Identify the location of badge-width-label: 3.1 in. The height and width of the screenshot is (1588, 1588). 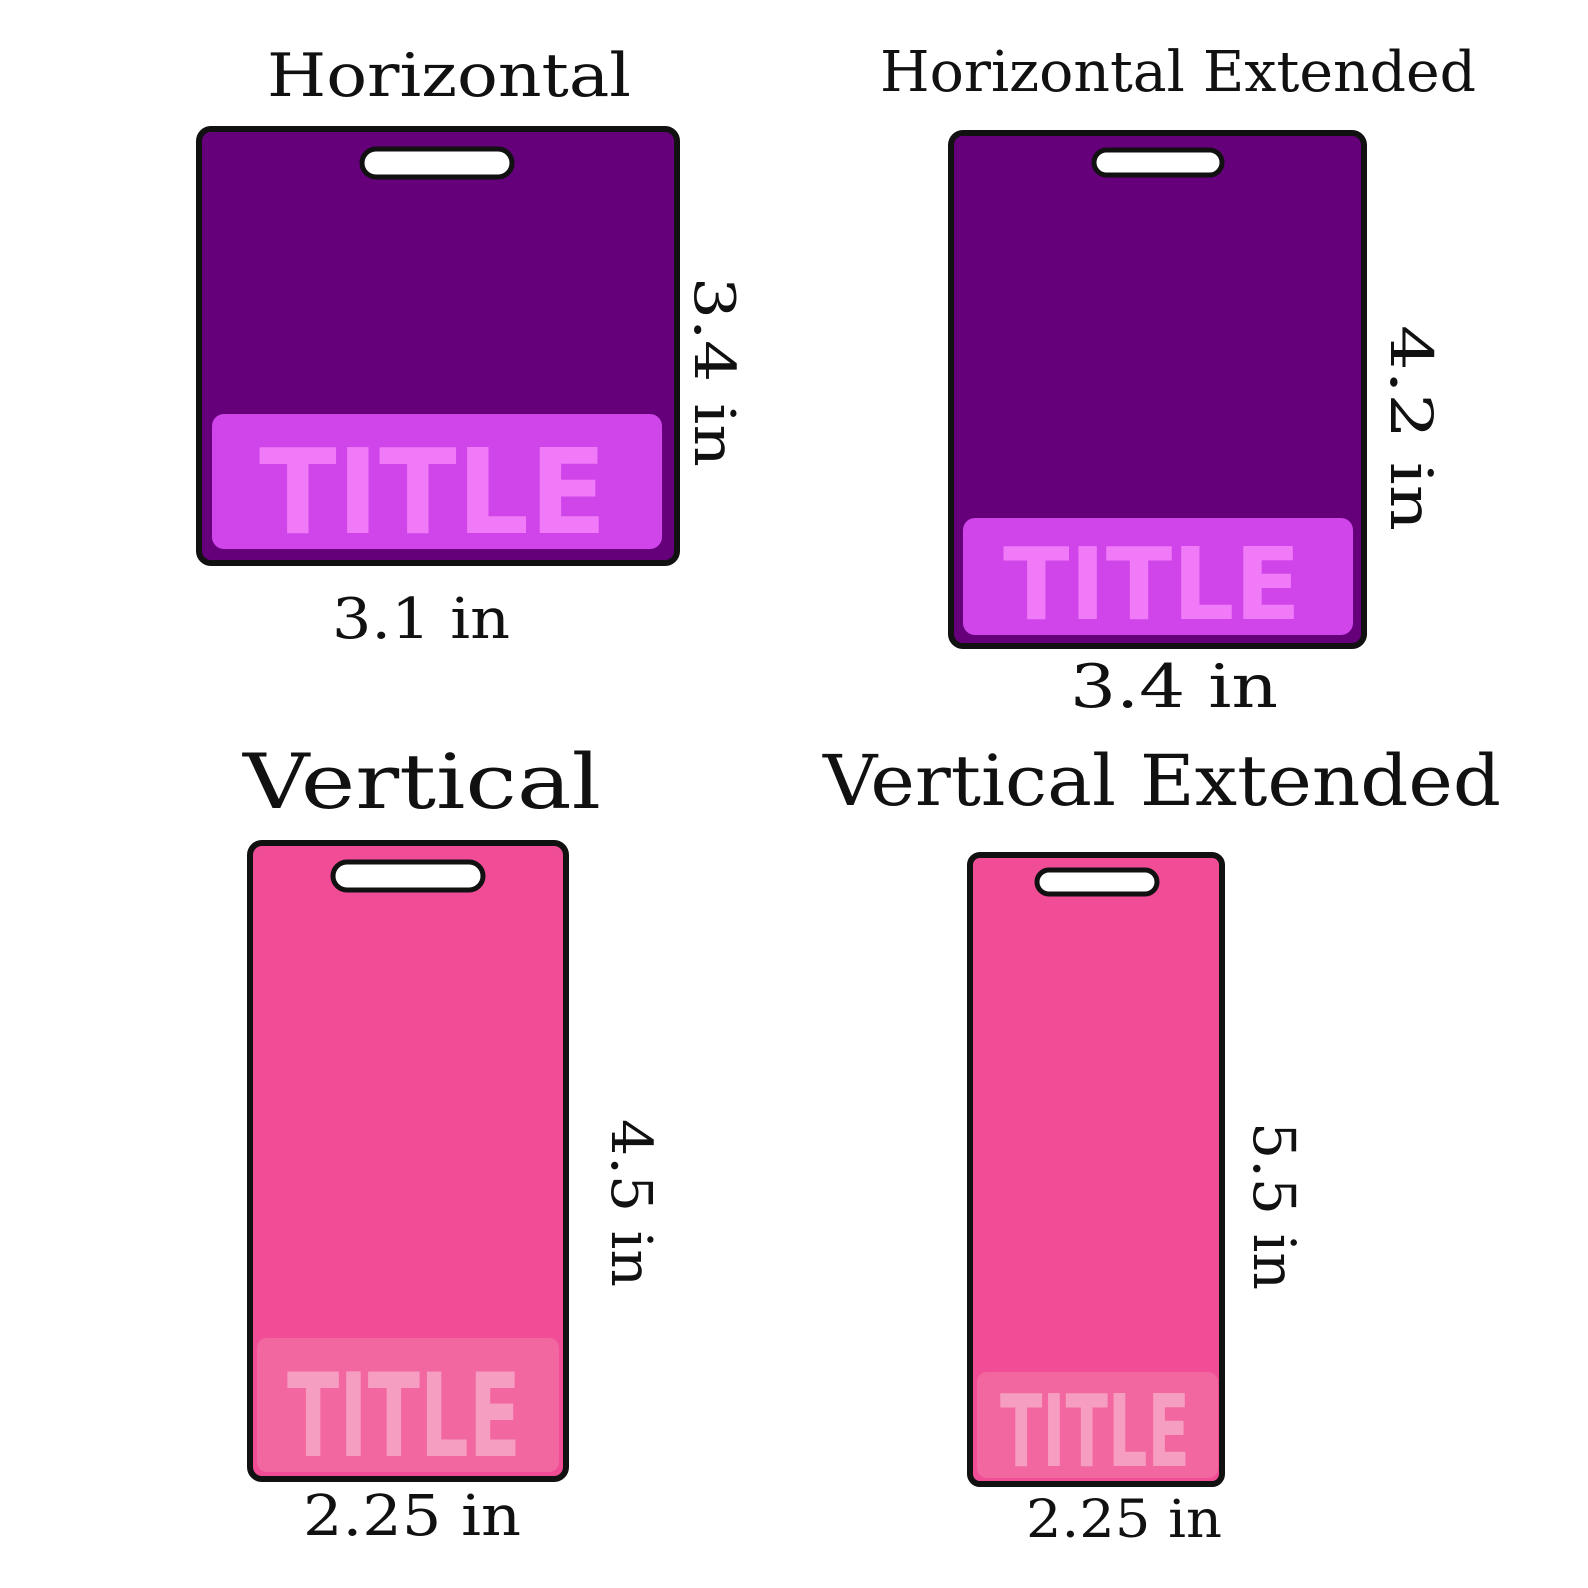
(421, 619).